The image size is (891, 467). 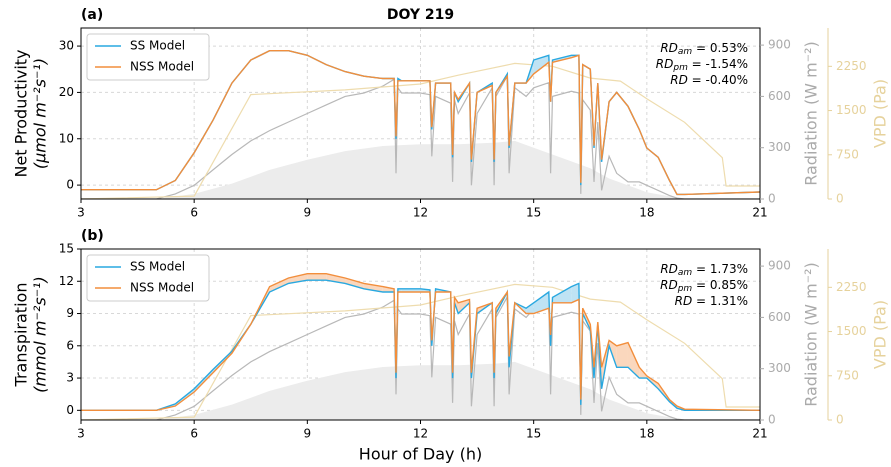 What do you see at coordinates (66, 46) in the screenshot?
I see `y-tick-label: 30` at bounding box center [66, 46].